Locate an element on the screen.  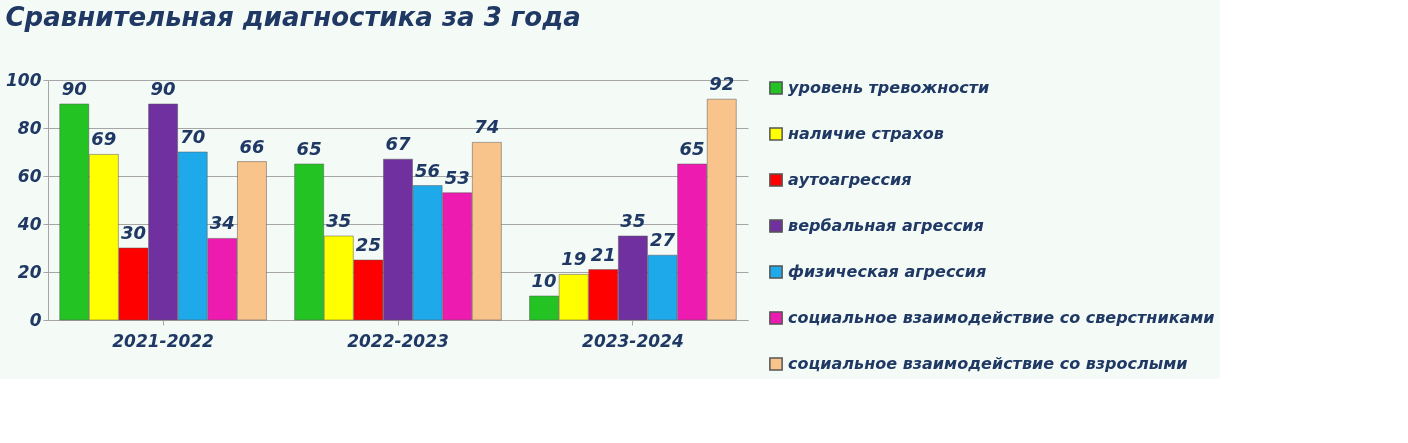
legend-label: физическая агрессия is located at coordinates (887, 271).